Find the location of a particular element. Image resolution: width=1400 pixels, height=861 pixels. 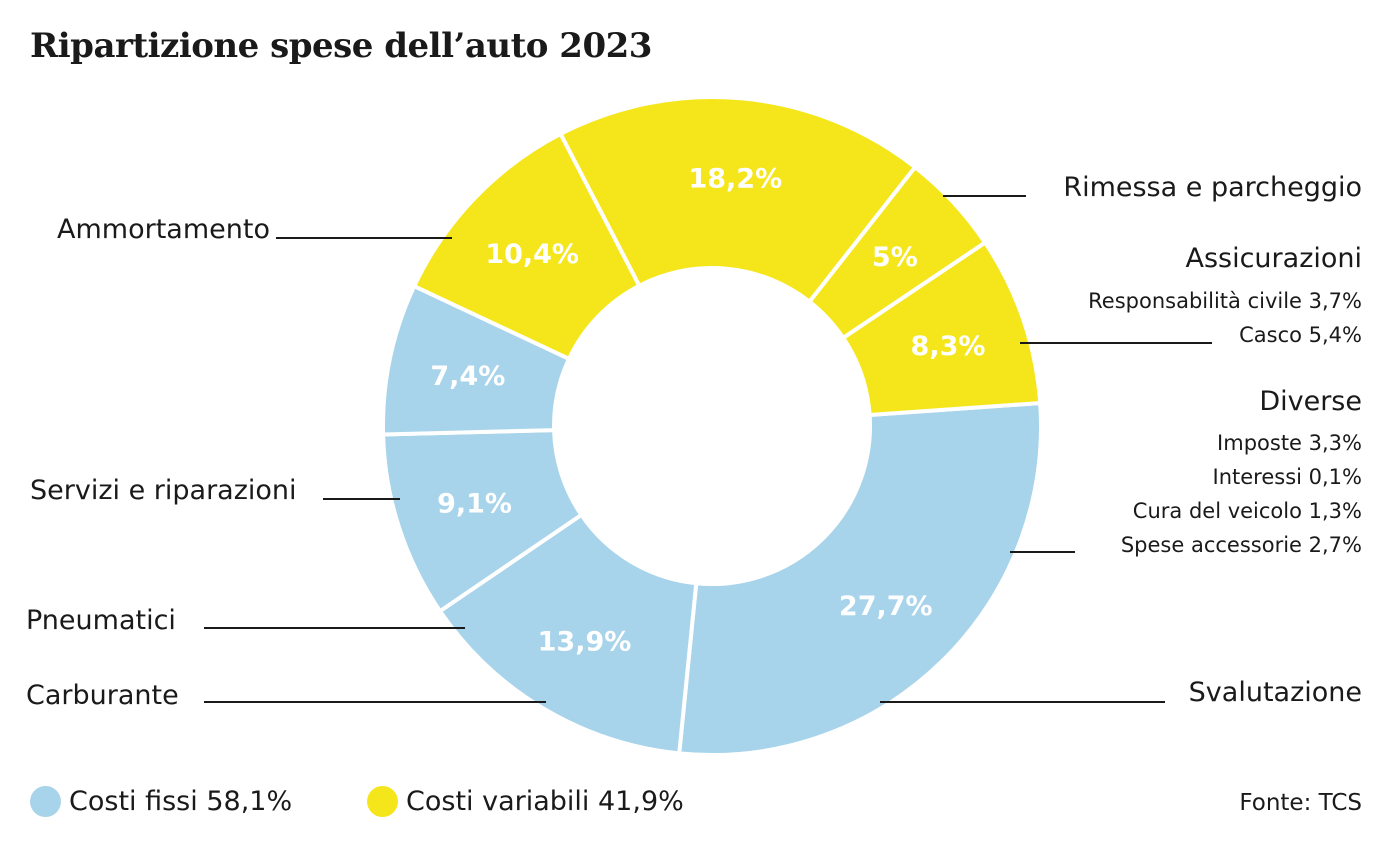

value-label-rimessa-e-parcheggio: 13,9% is located at coordinates (585, 641).